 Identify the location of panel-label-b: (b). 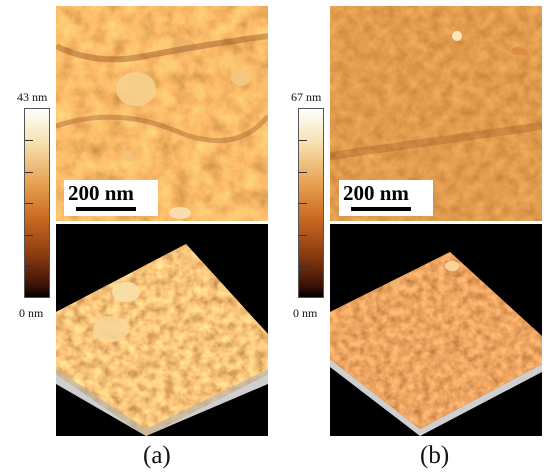
(435, 455).